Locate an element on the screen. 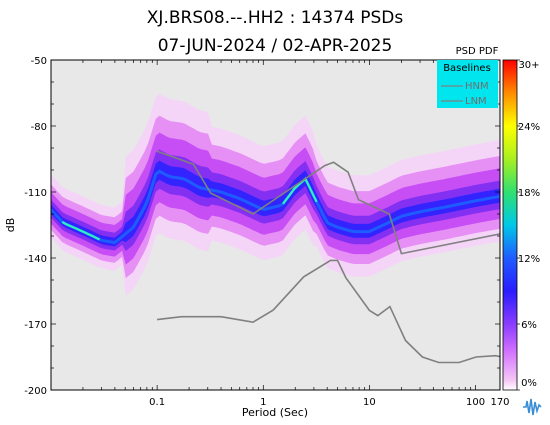  colorbar-tick-label: 30+ is located at coordinates (528, 65).